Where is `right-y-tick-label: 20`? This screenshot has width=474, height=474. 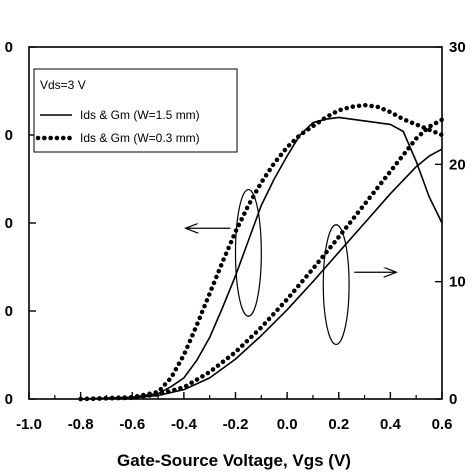
right-y-tick-label: 20 is located at coordinates (457, 164).